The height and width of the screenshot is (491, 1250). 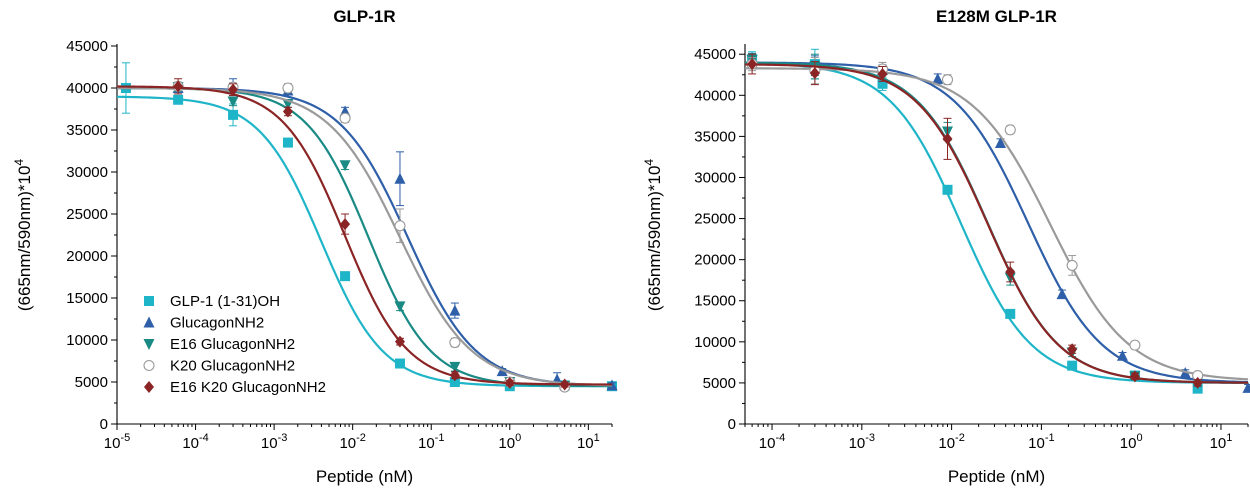 I want to click on x-tick-label: 10⁻², so click(x=352, y=442).